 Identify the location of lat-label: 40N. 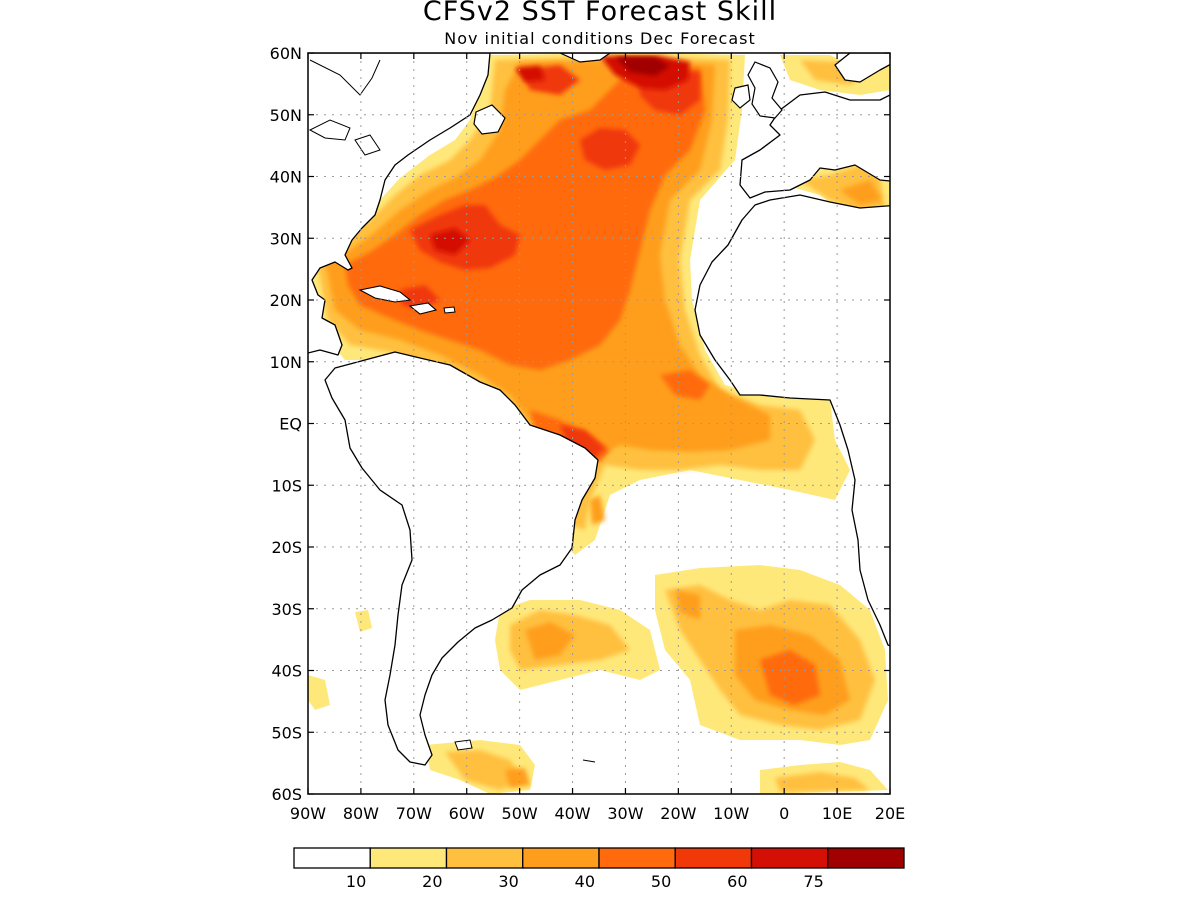
(286, 177).